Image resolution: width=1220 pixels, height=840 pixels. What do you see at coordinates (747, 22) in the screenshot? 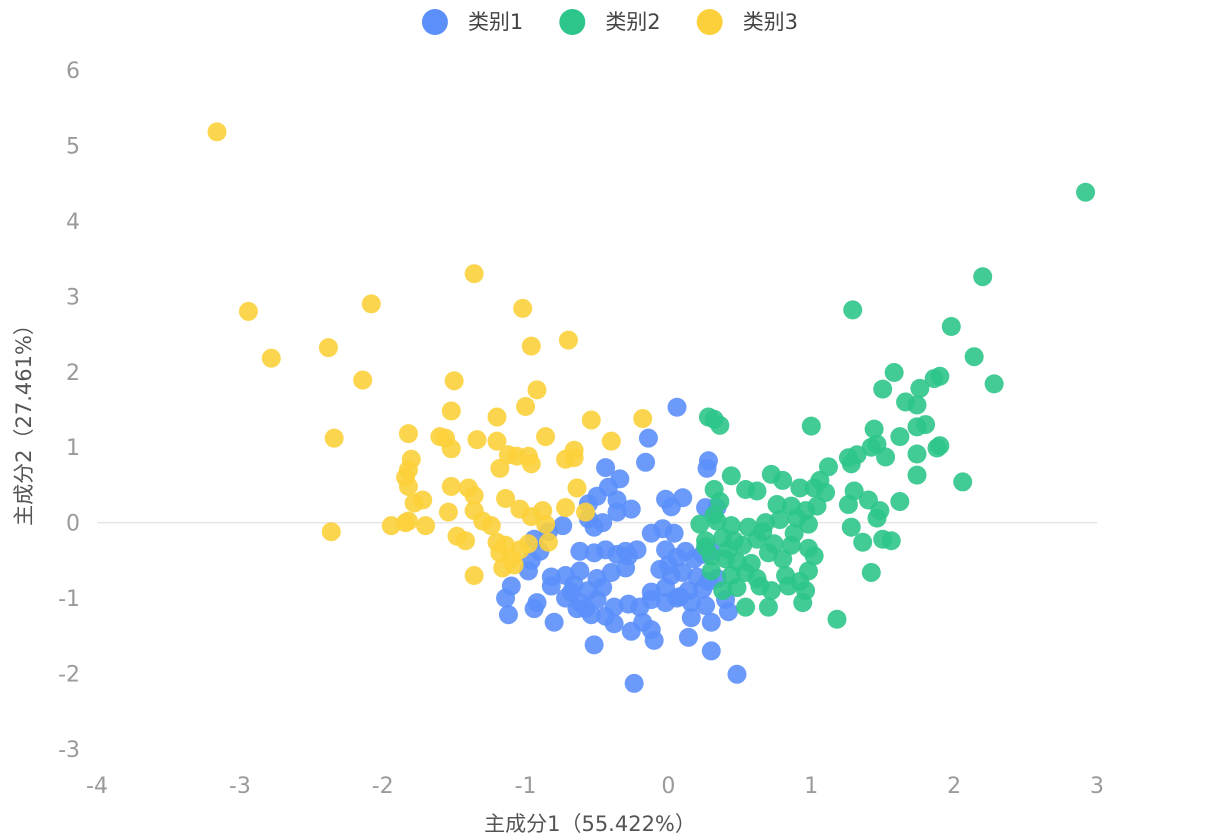
I see `legend-item-3: 类别3` at bounding box center [747, 22].